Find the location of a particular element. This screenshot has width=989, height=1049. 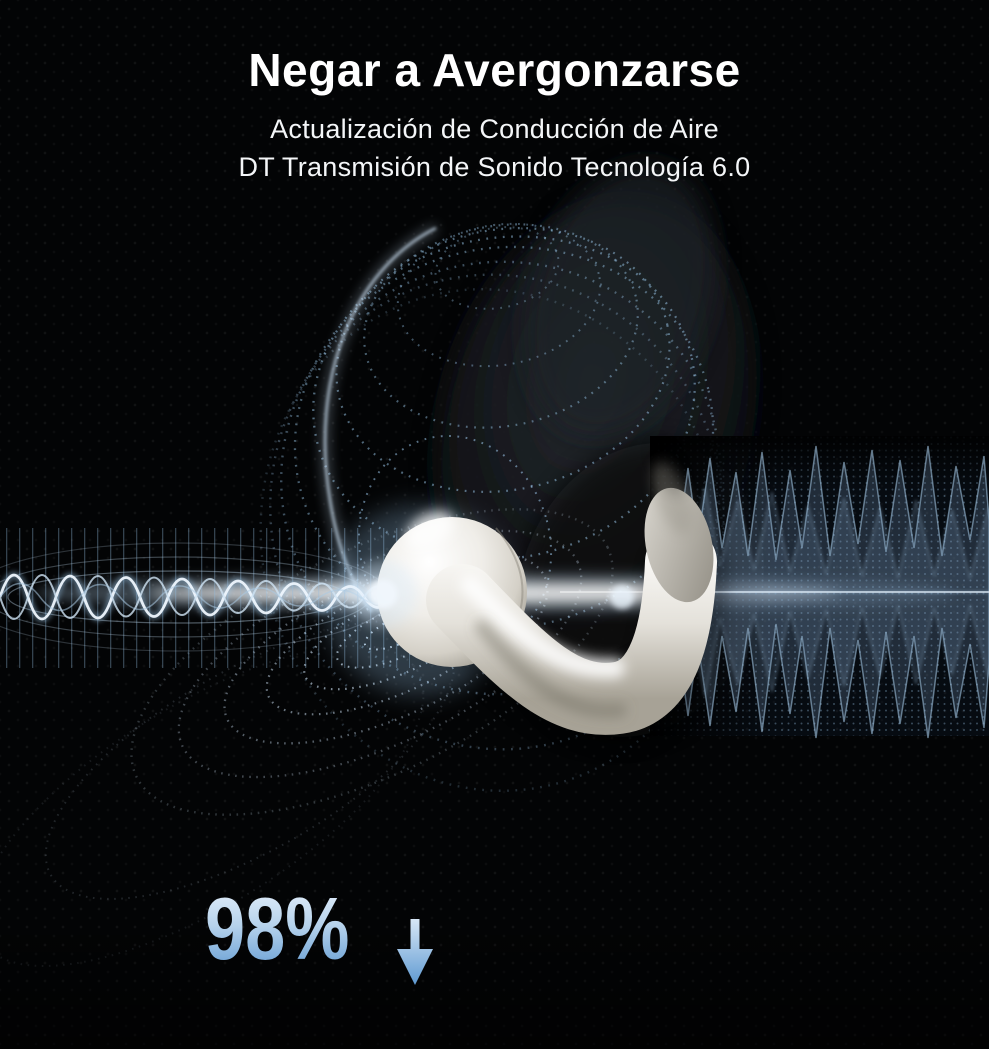

beam-flares is located at coordinates (491, 594).